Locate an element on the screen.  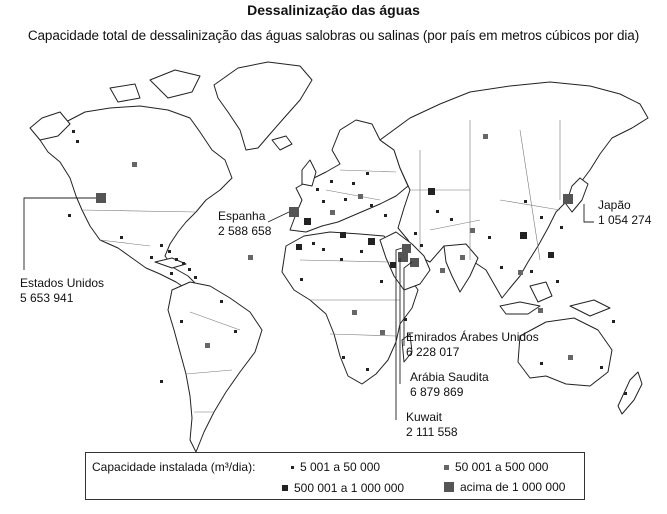
indonesia-islands is located at coordinates (520, 308).